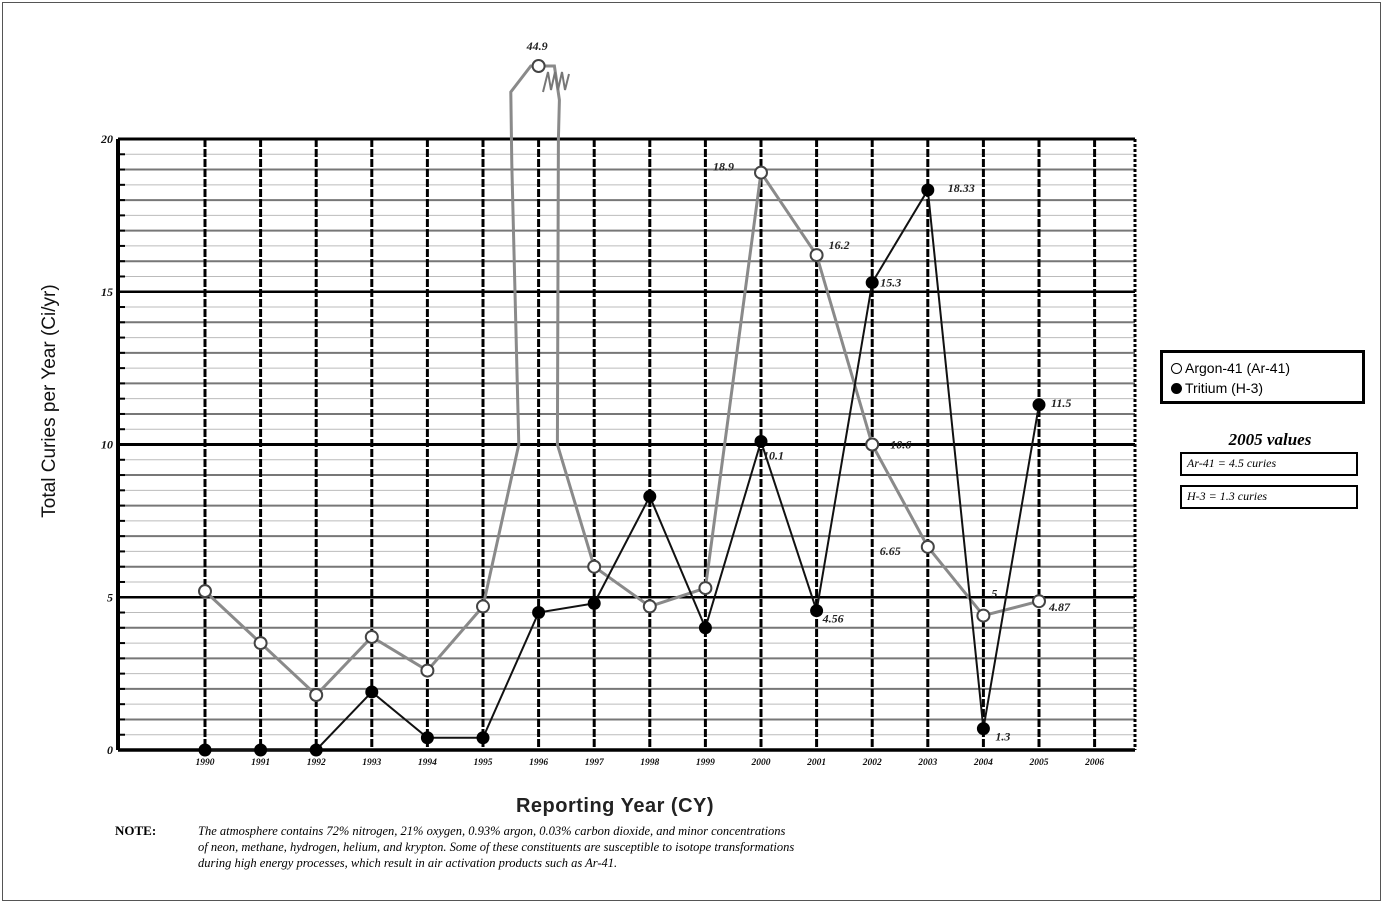 Image resolution: width=1385 pixels, height=905 pixels. Describe the element at coordinates (537, 46) in the screenshot. I see `data-label: 44.9` at that location.